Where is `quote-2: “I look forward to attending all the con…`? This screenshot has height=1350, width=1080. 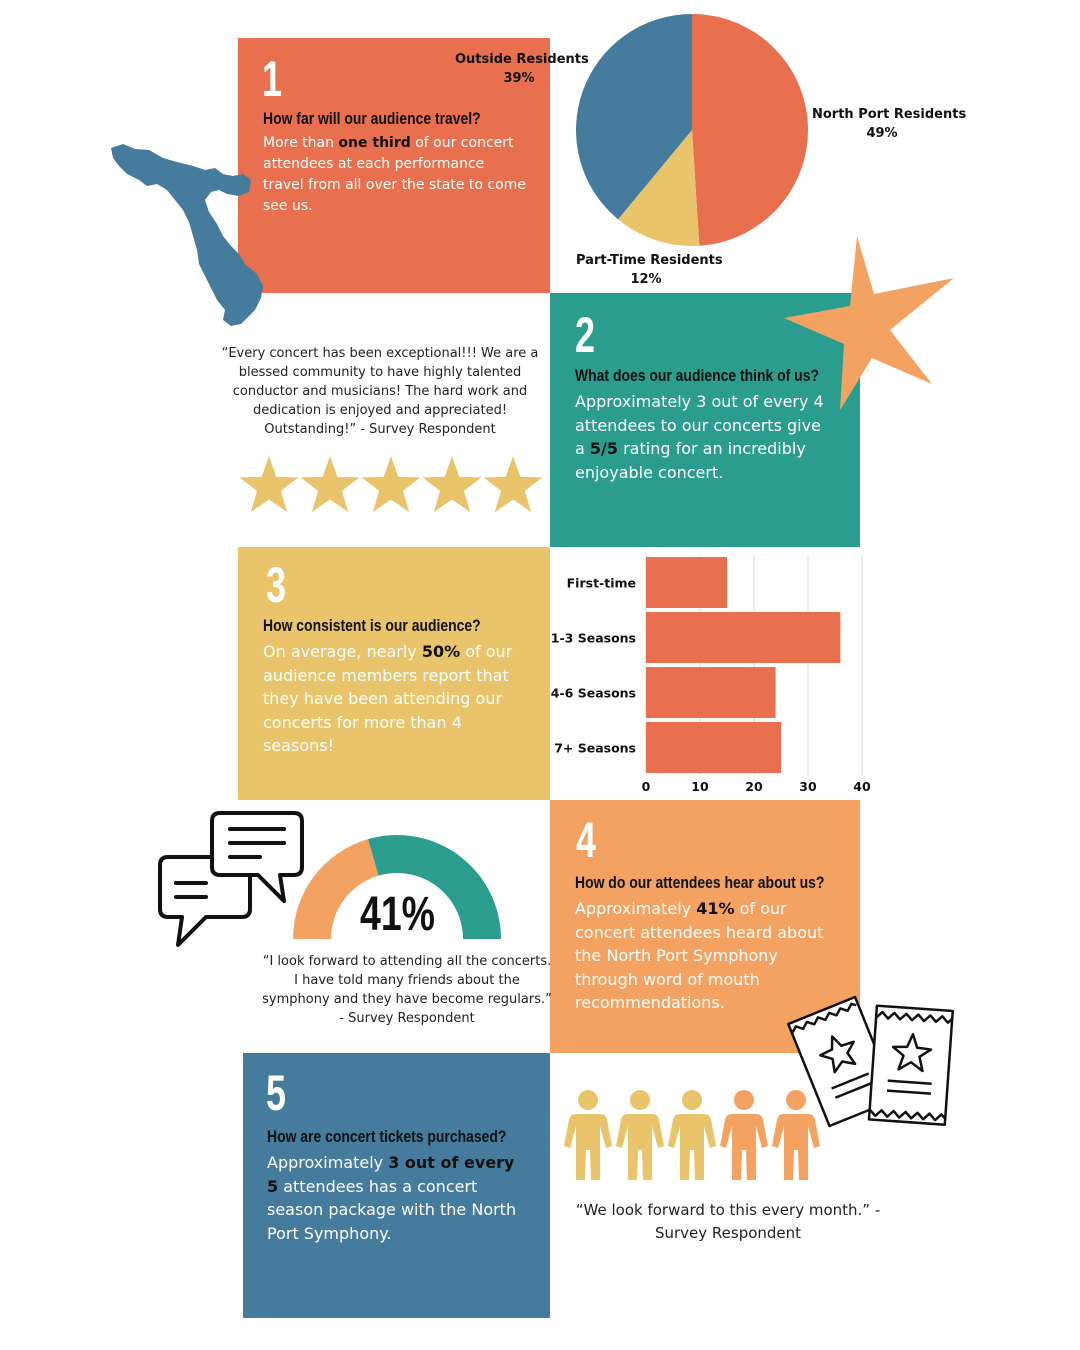
quote-2: “I look forward to attending all the con… is located at coordinates (407, 990).